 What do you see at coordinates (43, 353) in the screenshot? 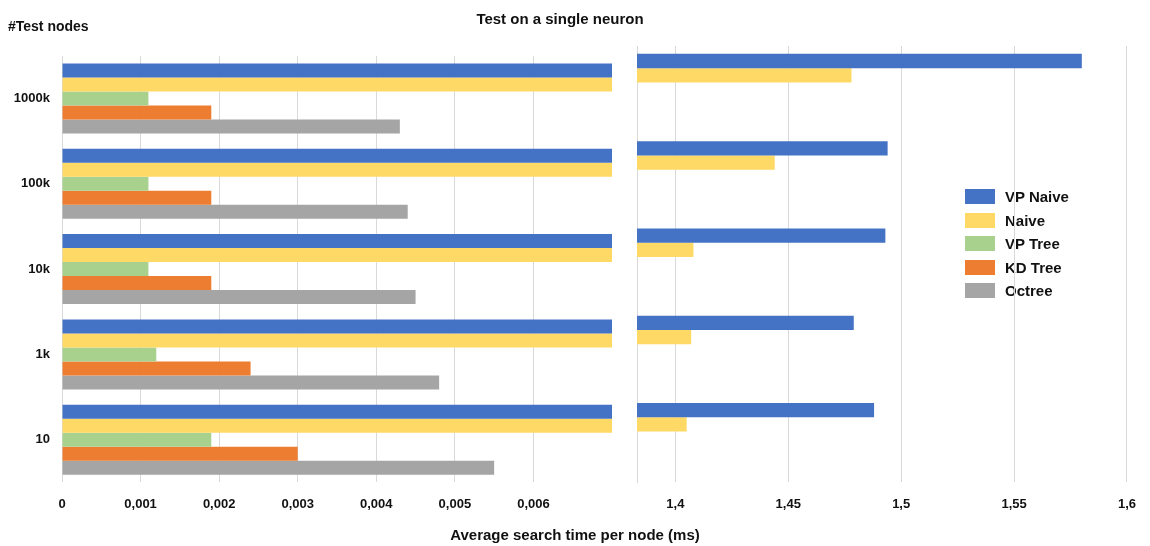
I see `y-tick-label: 1k` at bounding box center [43, 353].